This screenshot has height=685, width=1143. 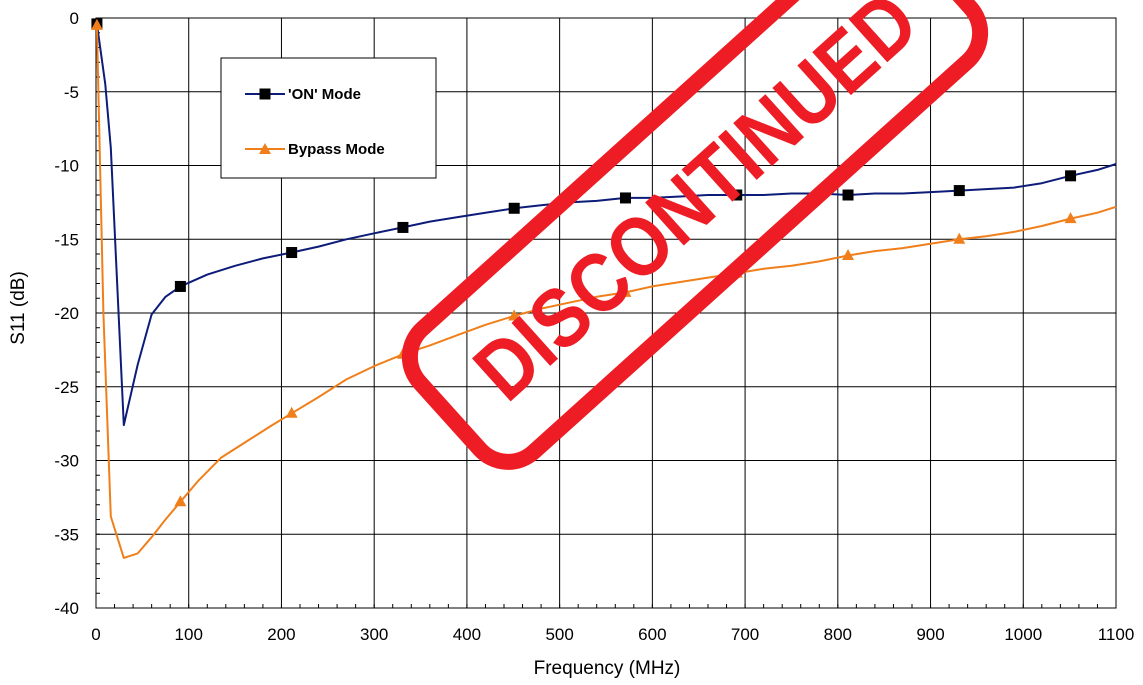 What do you see at coordinates (189, 634) in the screenshot?
I see `x-tick-label: 100` at bounding box center [189, 634].